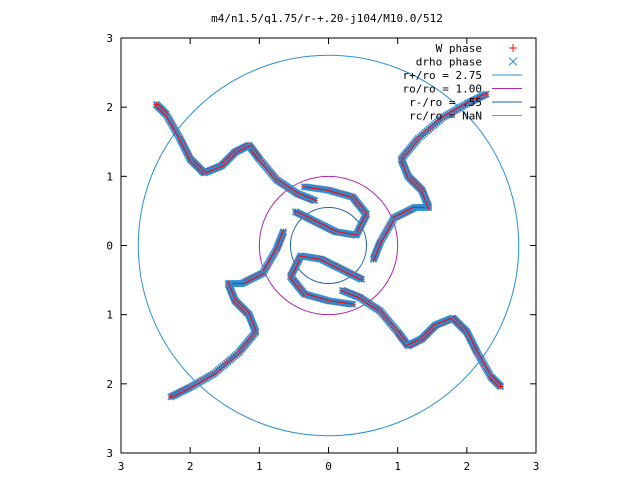 This screenshot has height=480, width=640. Describe the element at coordinates (513, 61) in the screenshot. I see `legend-marker-x` at that location.